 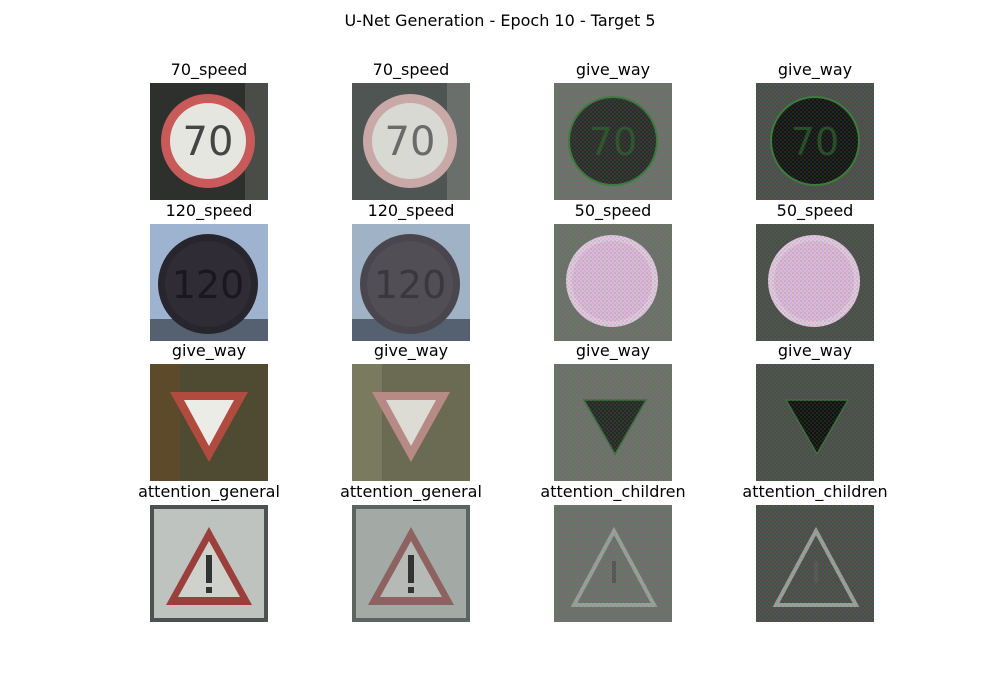 What do you see at coordinates (500, 20) in the screenshot?
I see `figure-title: U-Net Generation - Epoch 10 - Target 5` at bounding box center [500, 20].